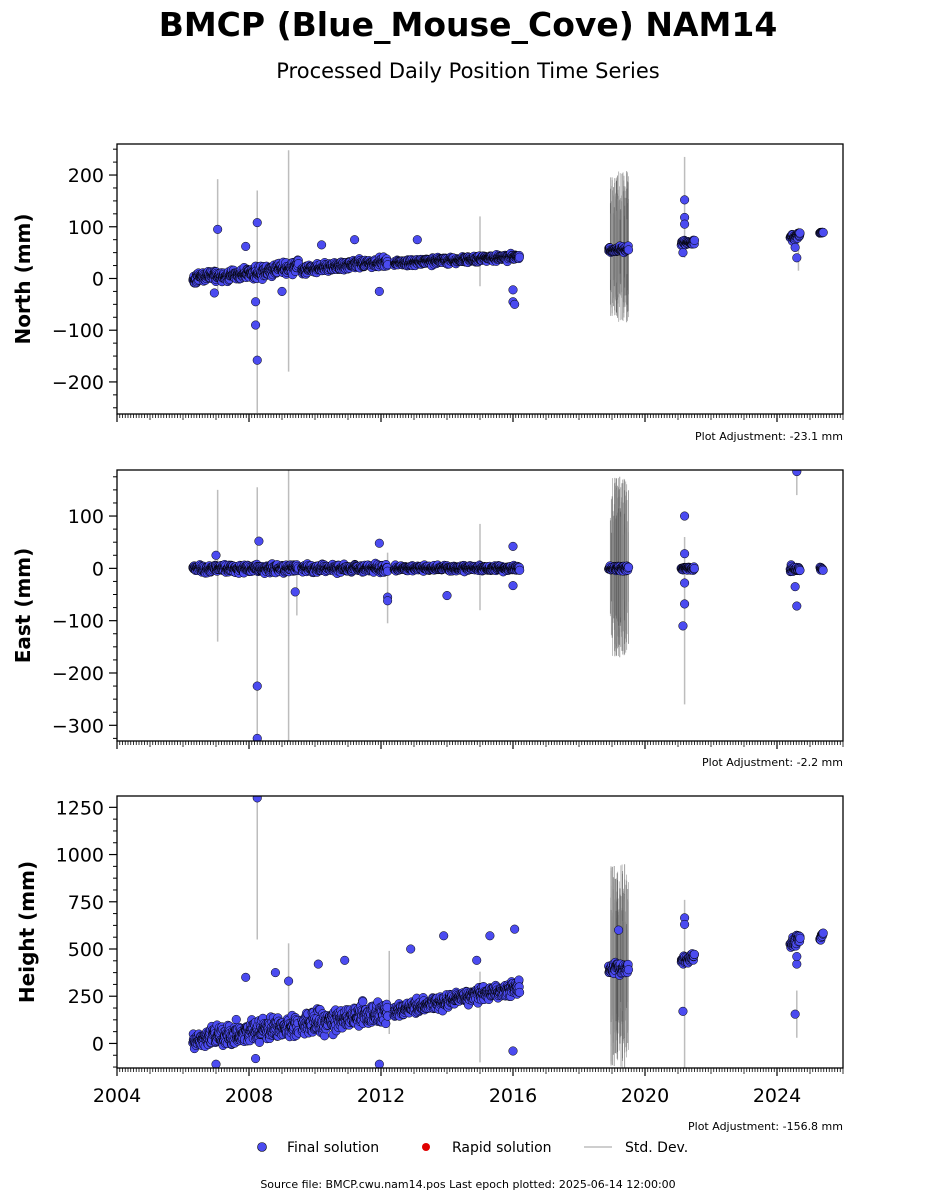 This screenshot has width=937, height=1200. What do you see at coordinates (86, 950) in the screenshot?
I see `y-tick-label: 500` at bounding box center [86, 950].